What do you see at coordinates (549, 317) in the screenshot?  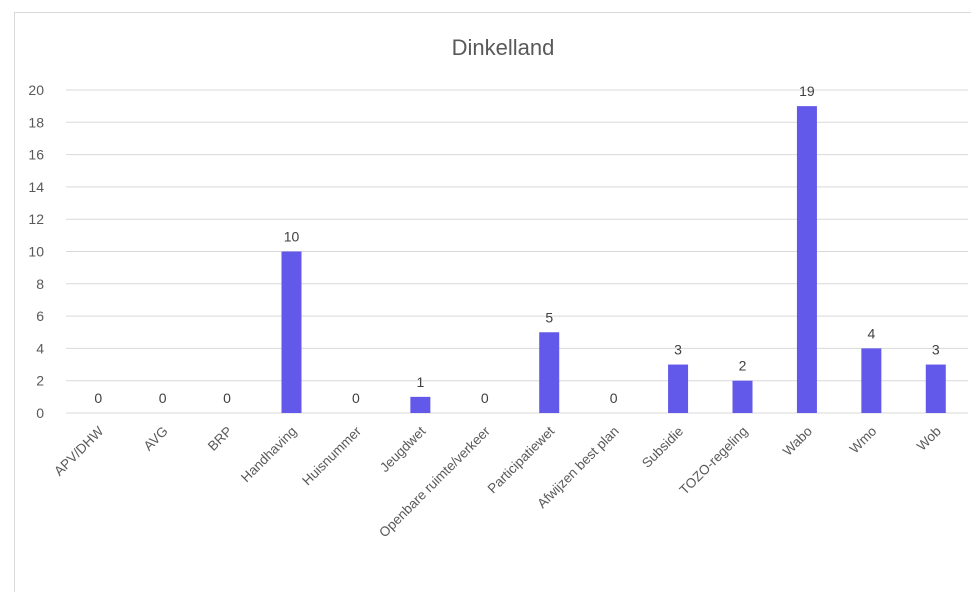 I see `data-label: 5` at bounding box center [549, 317].